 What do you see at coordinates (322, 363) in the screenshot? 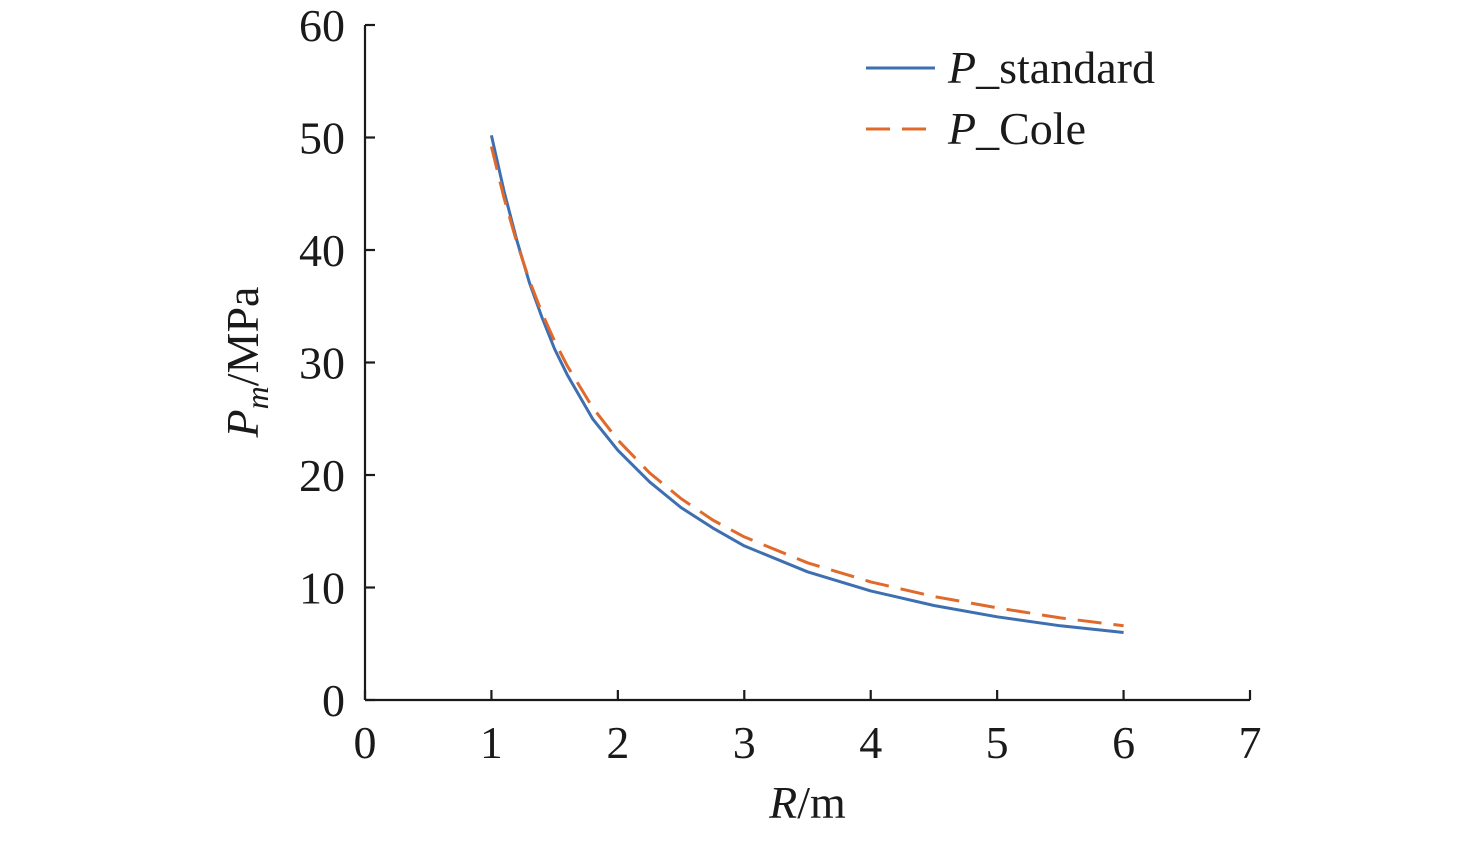
I see `y-tick-label: 30` at bounding box center [322, 363].